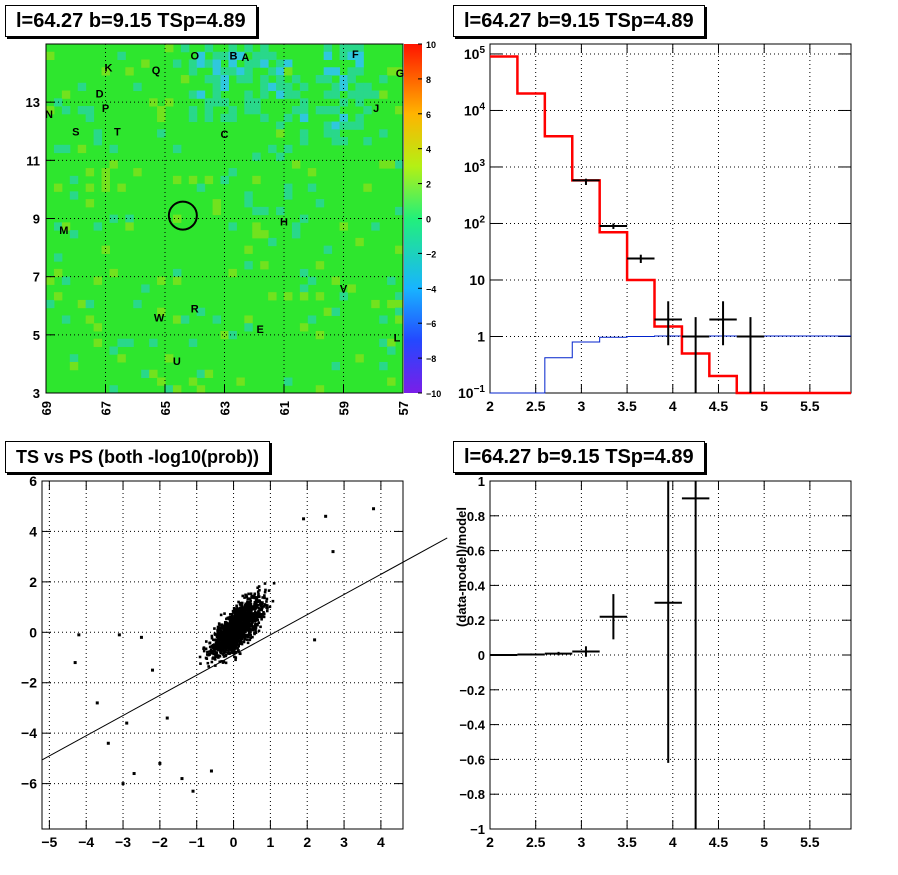 Image resolution: width=898 pixels, height=875 pixels. What do you see at coordinates (475, 53) in the screenshot?
I see `tr-ytick-label: 10⁵` at bounding box center [475, 53].